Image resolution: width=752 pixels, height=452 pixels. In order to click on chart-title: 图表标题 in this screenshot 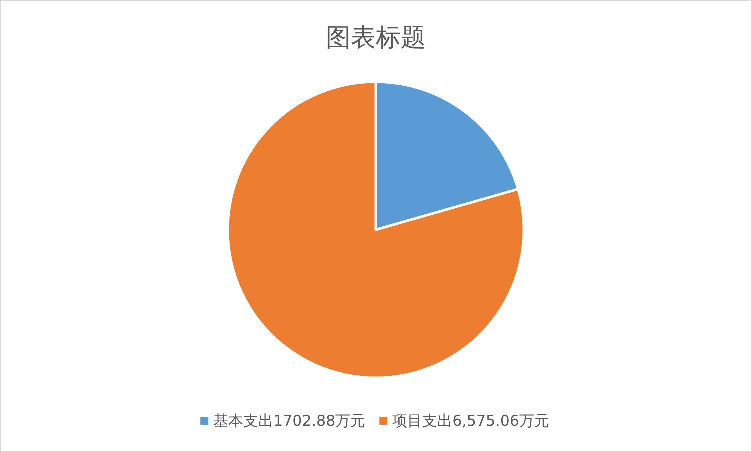, I will do `click(376, 37)`.